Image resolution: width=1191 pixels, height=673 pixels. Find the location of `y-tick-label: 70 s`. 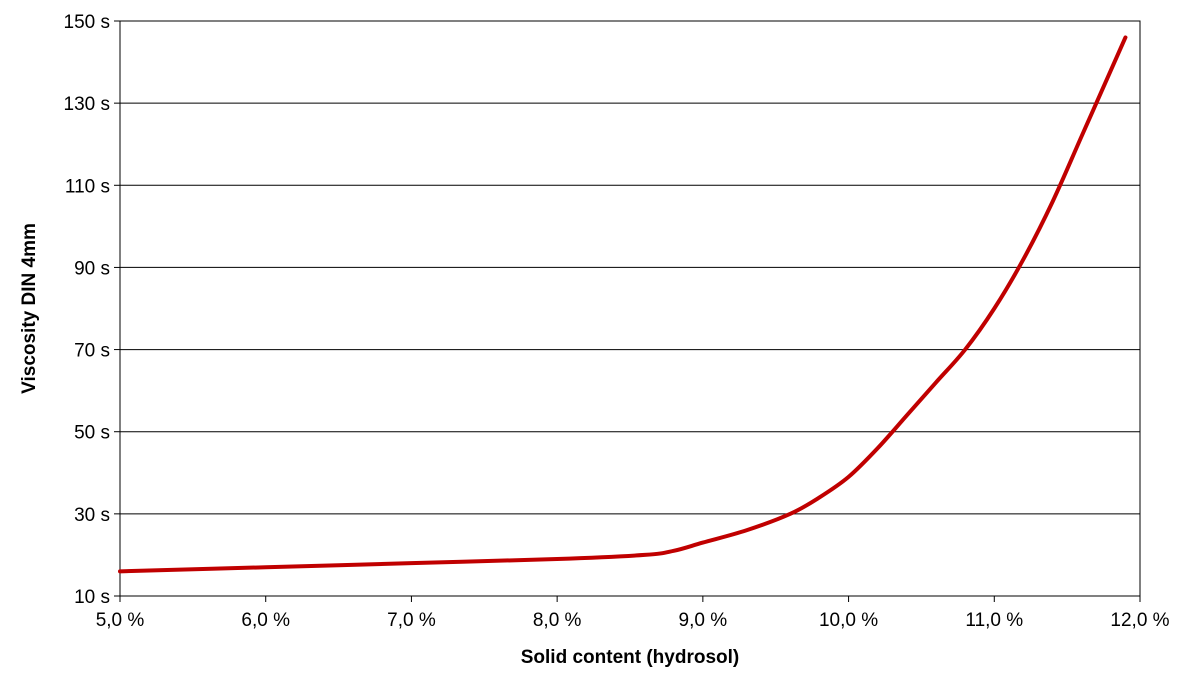

y-tick-label: 70 s is located at coordinates (92, 351).